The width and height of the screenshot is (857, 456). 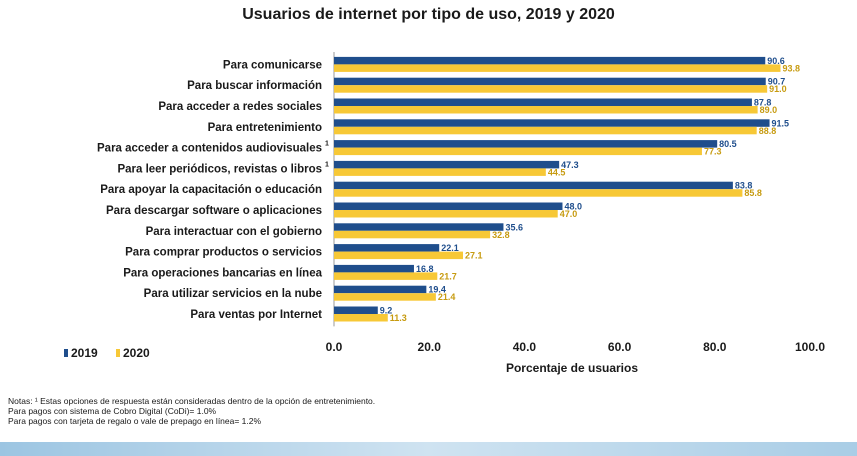 I want to click on decorative-band, so click(x=428, y=449).